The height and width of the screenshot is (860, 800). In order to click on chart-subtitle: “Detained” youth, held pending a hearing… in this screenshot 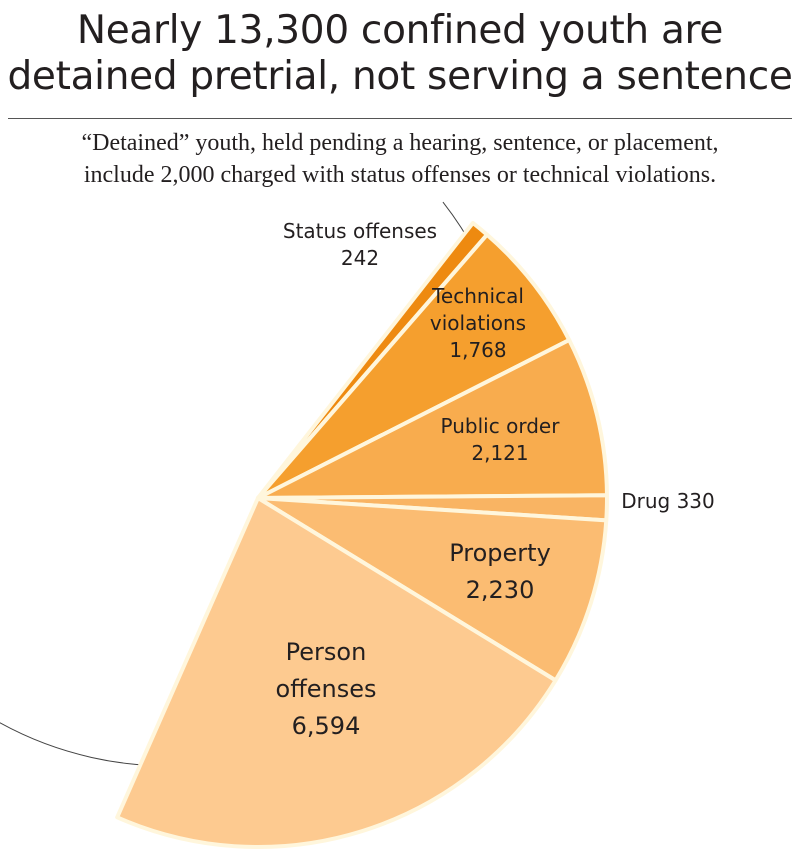, I will do `click(400, 159)`.